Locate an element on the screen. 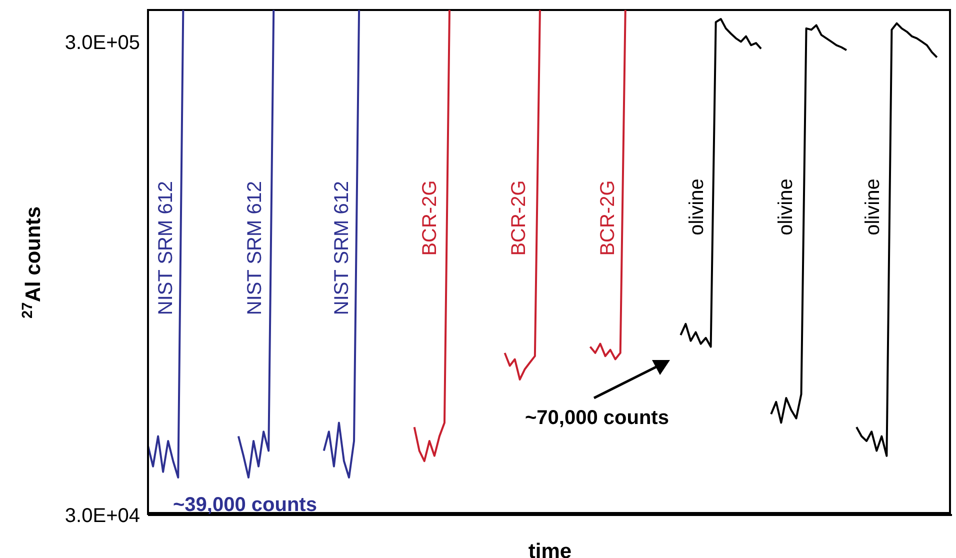 The width and height of the screenshot is (956, 558). y-tick-label: 3.0E+05 is located at coordinates (102, 43).